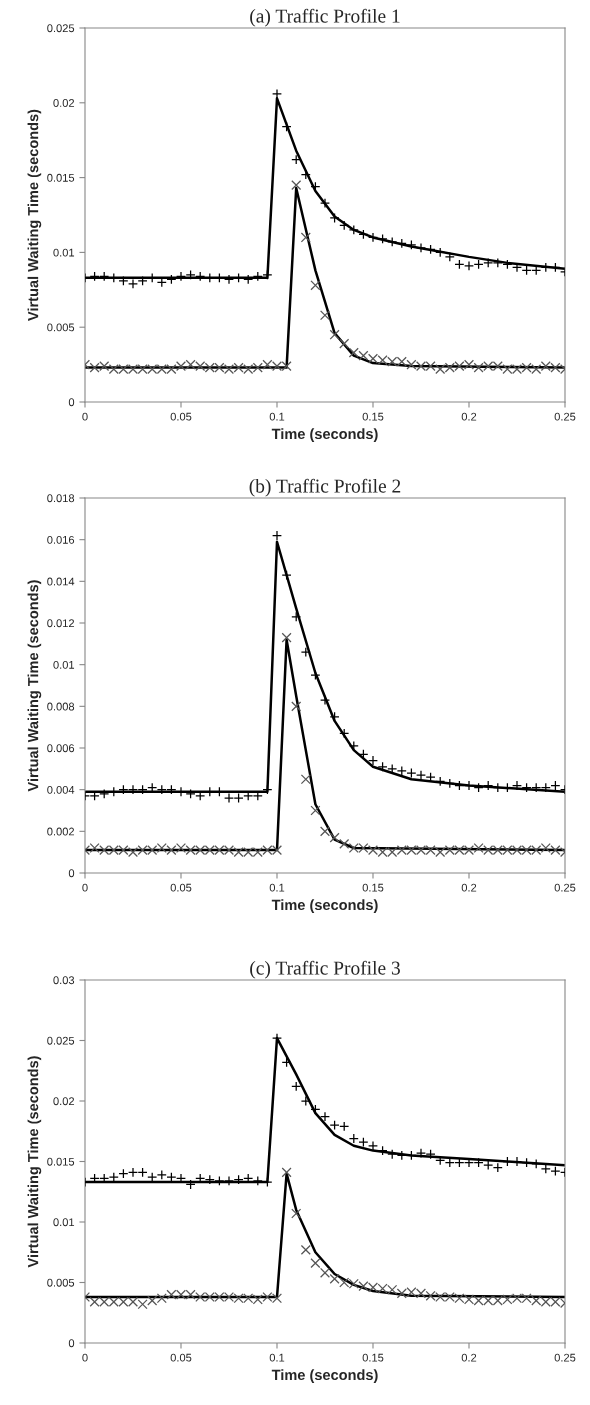  I want to click on y-tick-label: 0.008, so click(61, 706).